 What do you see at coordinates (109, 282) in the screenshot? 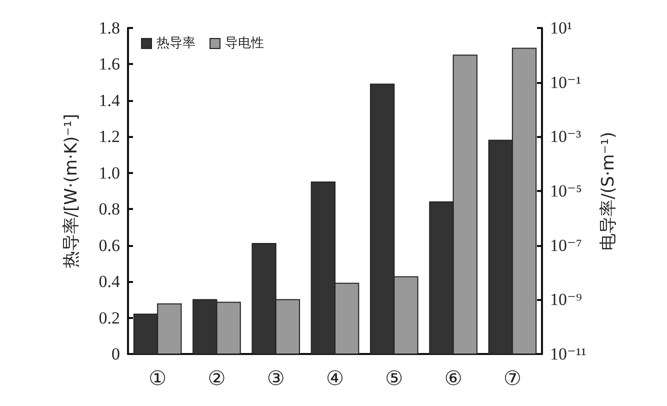
I see `y-tick-label: 0.4` at bounding box center [109, 282].